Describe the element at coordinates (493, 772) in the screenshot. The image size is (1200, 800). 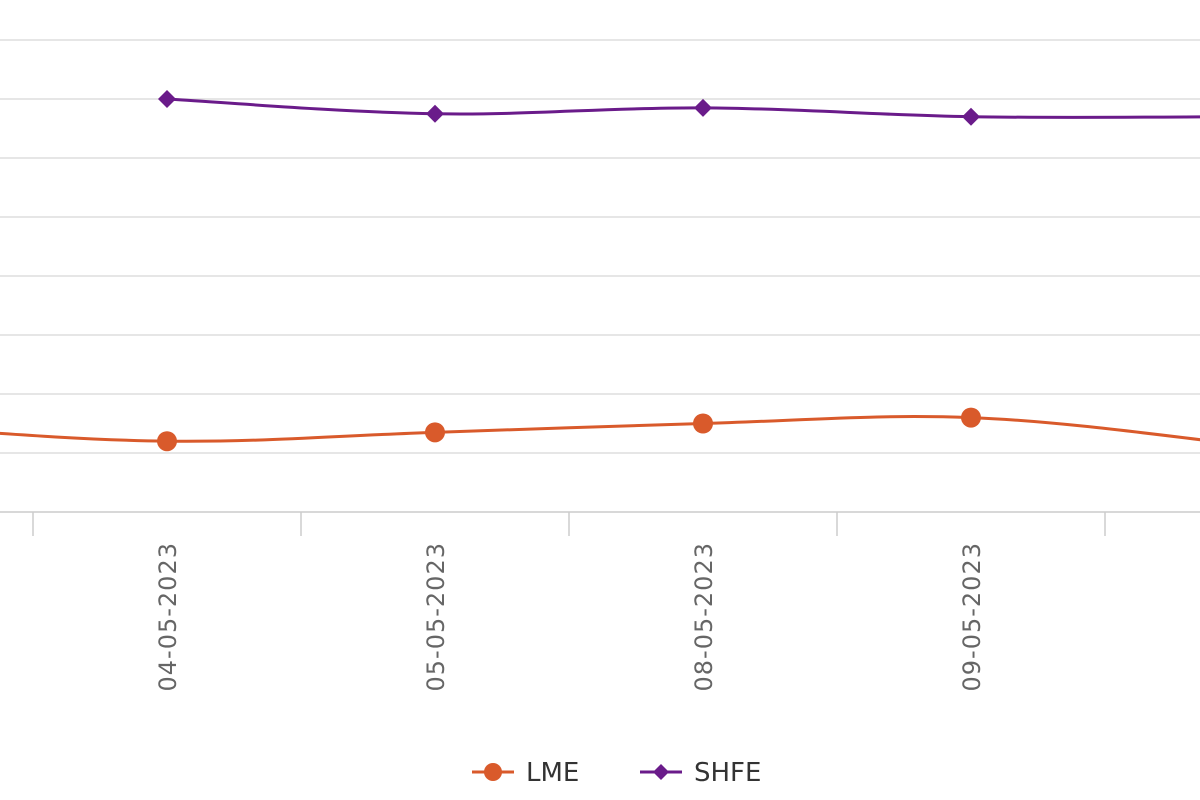
I see `legend-circle-marker` at that location.